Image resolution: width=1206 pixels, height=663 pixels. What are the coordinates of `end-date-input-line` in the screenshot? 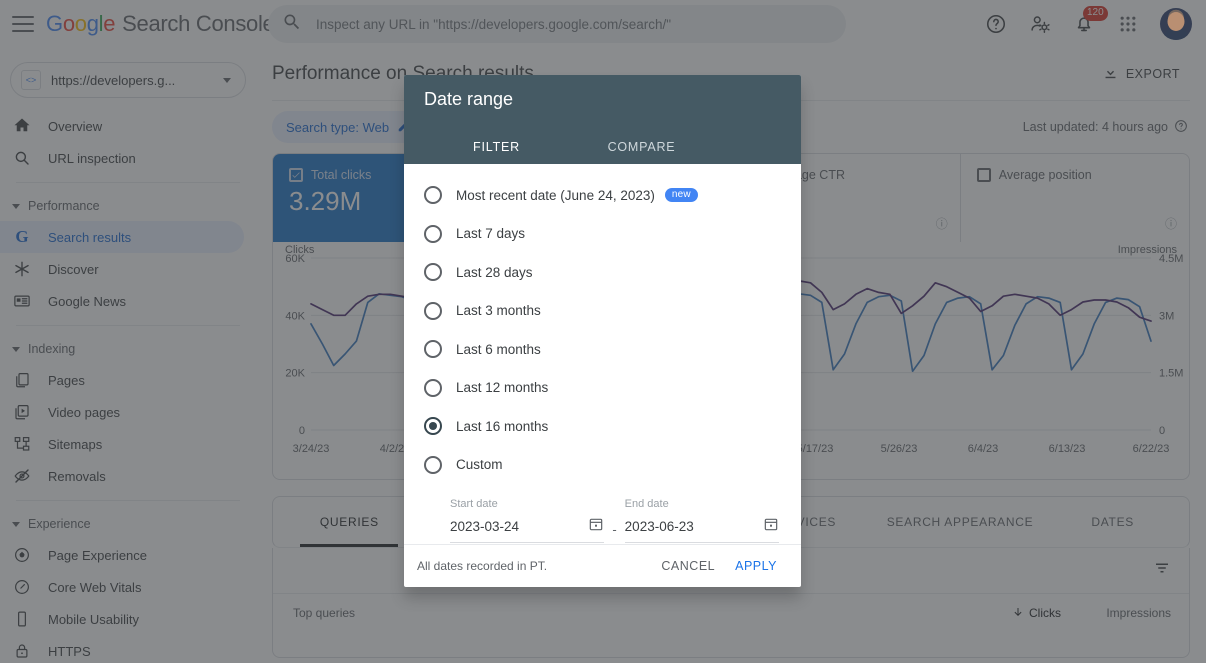 It's located at (701, 529).